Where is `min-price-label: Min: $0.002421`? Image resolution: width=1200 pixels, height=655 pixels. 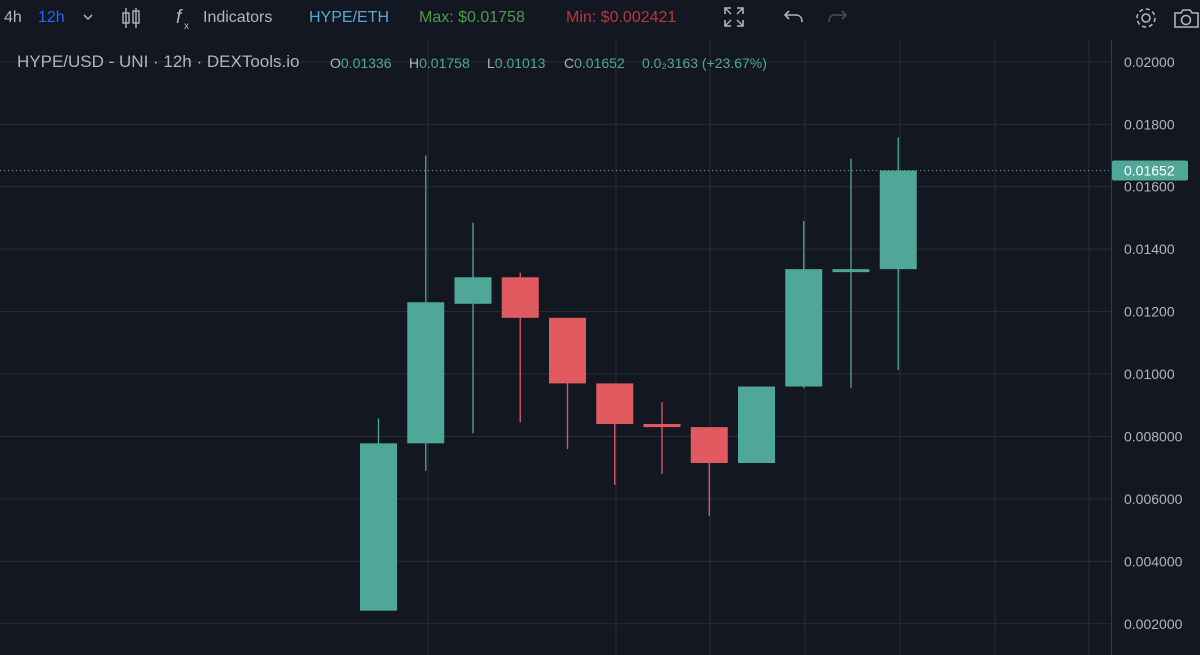 min-price-label: Min: $0.002421 is located at coordinates (621, 17).